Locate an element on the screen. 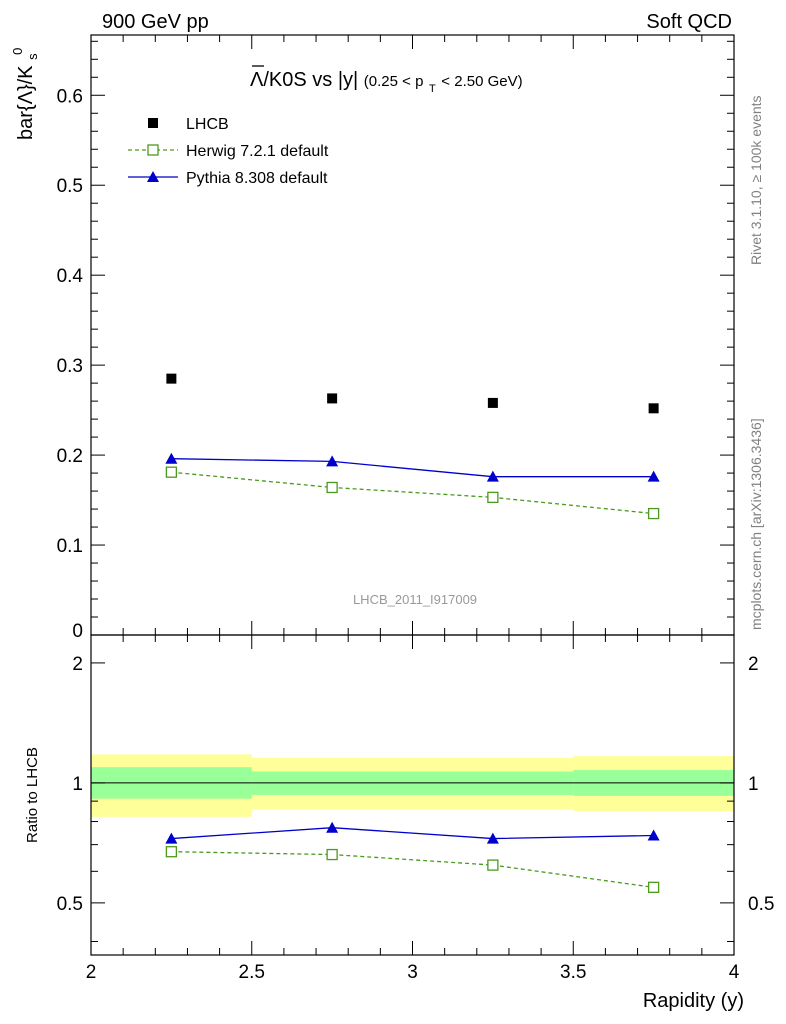 This screenshot has height=1024, width=786. ratio-xtick-label-3: 3.5 is located at coordinates (573, 972).